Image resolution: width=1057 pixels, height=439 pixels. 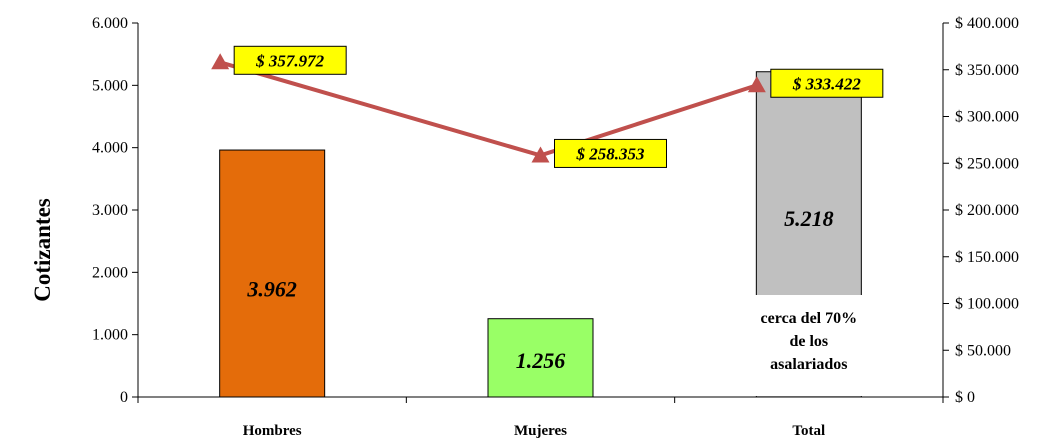 I want to click on annotation-line: cerca del 70%, so click(x=809, y=318).